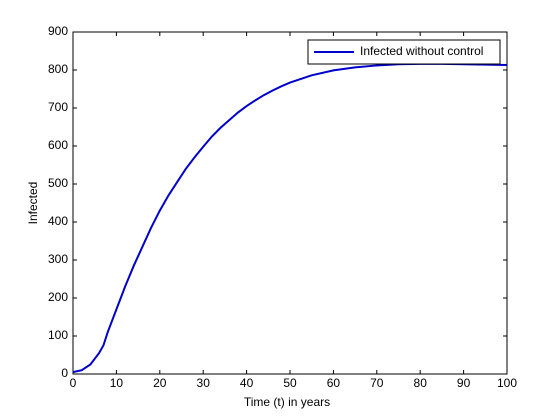 The image size is (560, 420). Describe the element at coordinates (58, 221) in the screenshot. I see `y-tick-label: 400` at that location.